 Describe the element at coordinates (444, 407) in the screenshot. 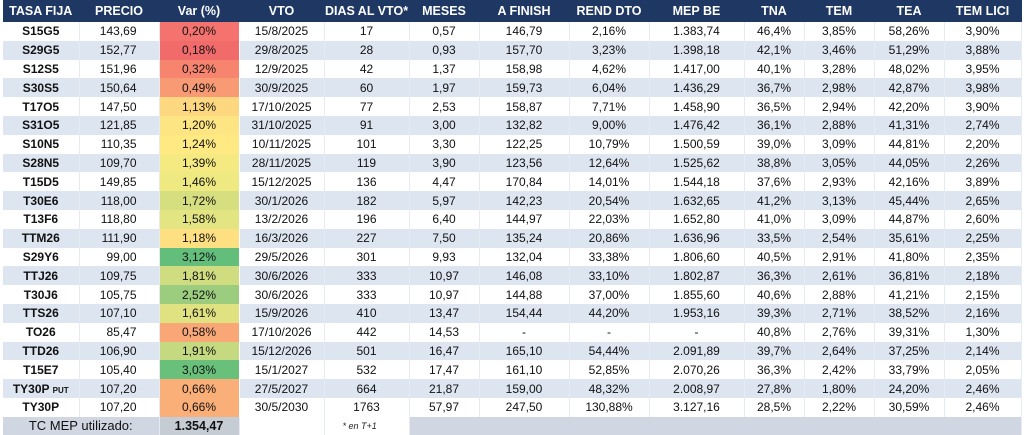

I see `cell-meses: 57,97` at that location.